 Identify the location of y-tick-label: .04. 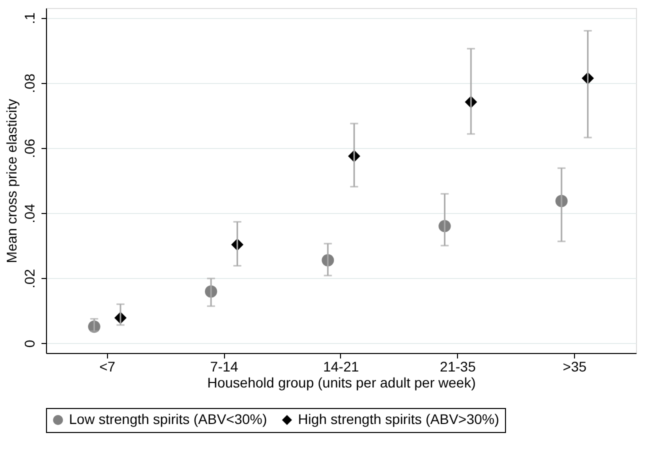
(30, 214).